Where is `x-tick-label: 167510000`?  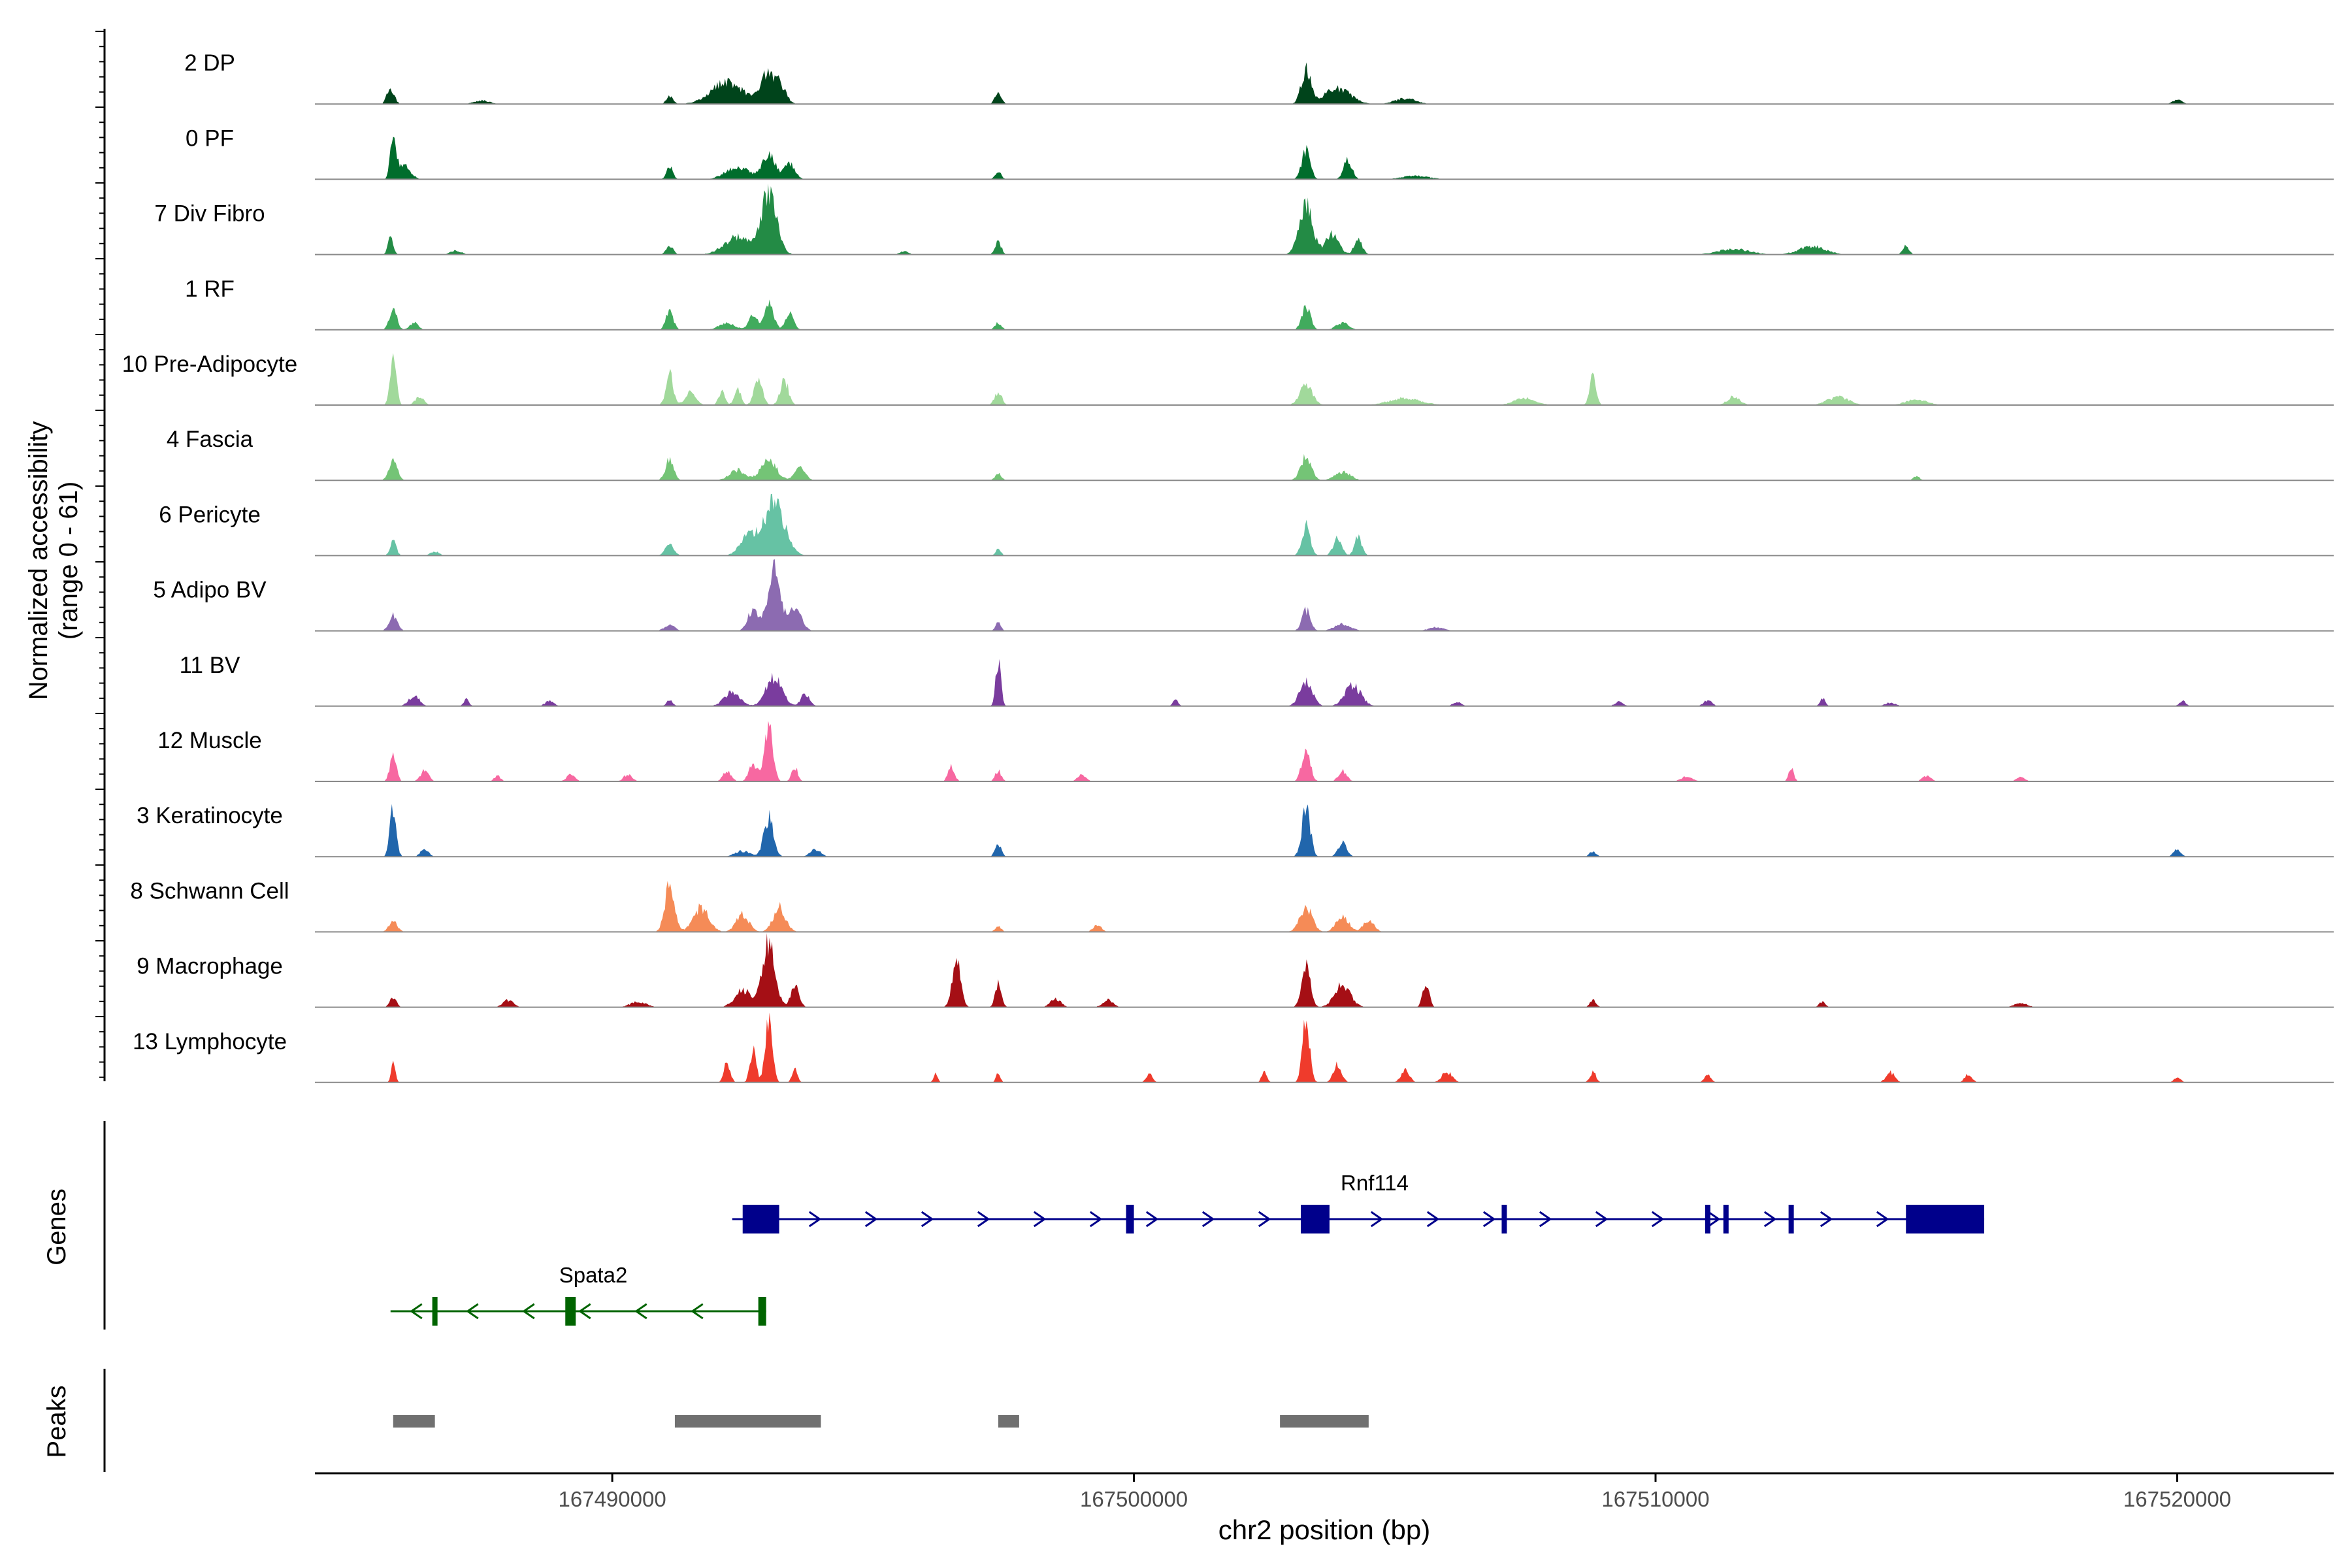
x-tick-label: 167510000 is located at coordinates (1655, 1499).